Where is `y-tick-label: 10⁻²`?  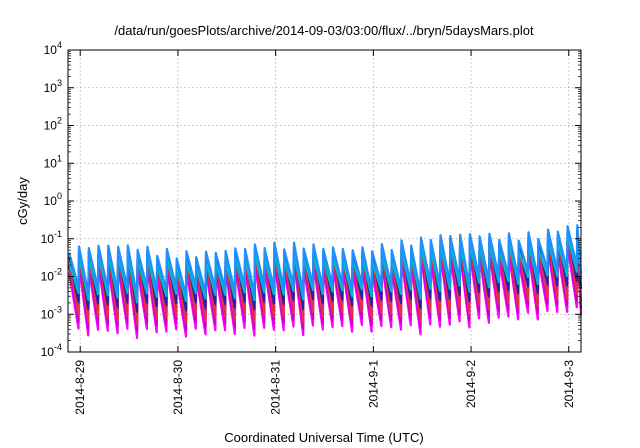
y-tick-label: 10⁻² is located at coordinates (51, 275).